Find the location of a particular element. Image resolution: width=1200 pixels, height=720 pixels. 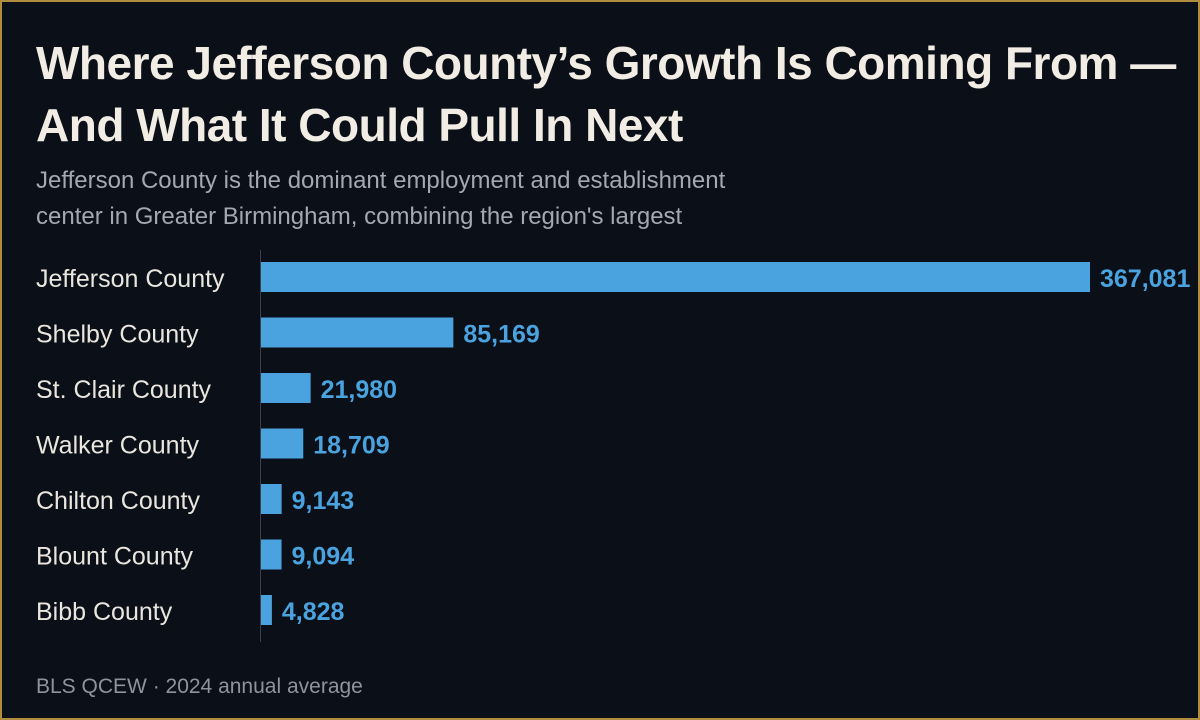

value-label: 9,143 is located at coordinates (323, 501).